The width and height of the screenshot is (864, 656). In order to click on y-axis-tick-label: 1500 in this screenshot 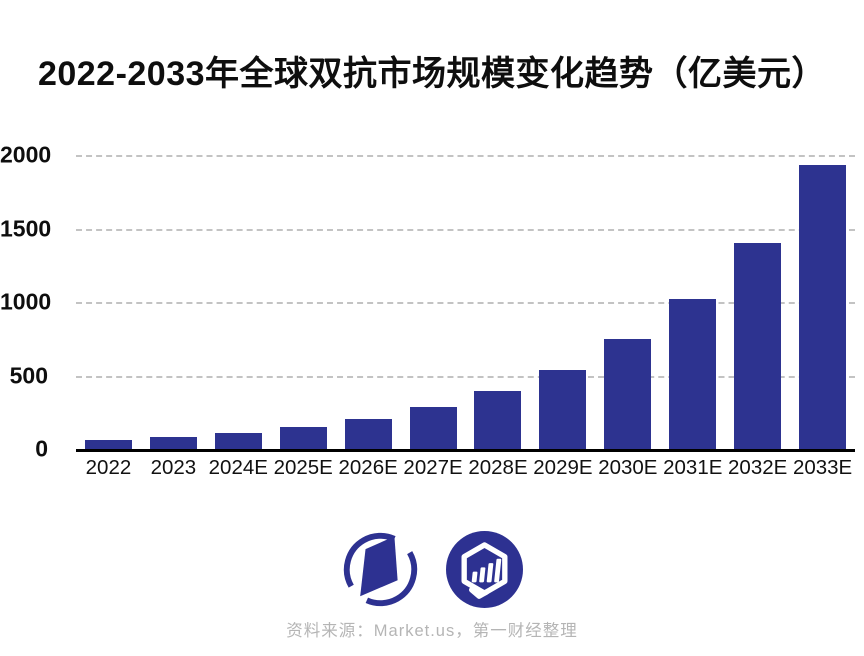, I will do `click(26, 228)`.